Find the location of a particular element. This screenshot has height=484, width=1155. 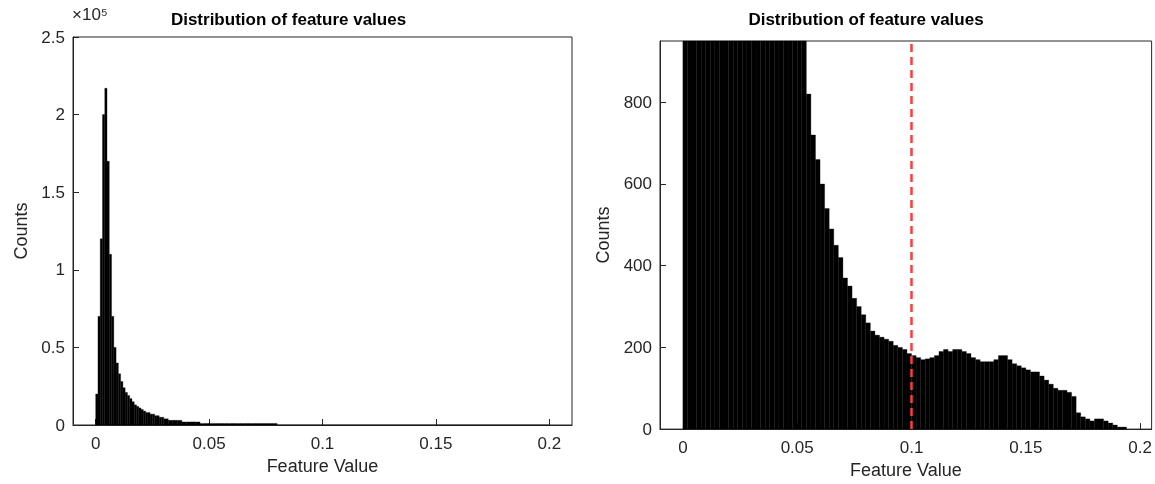

y-tick-label: 200 is located at coordinates (637, 347).